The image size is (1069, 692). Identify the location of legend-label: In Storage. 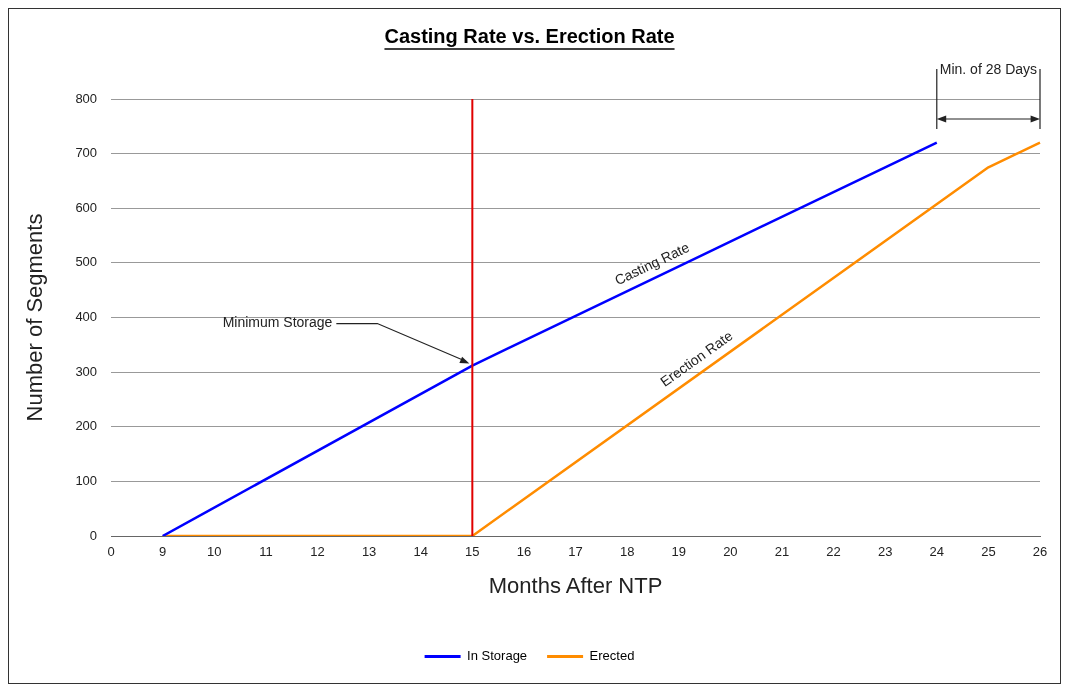
(497, 656).